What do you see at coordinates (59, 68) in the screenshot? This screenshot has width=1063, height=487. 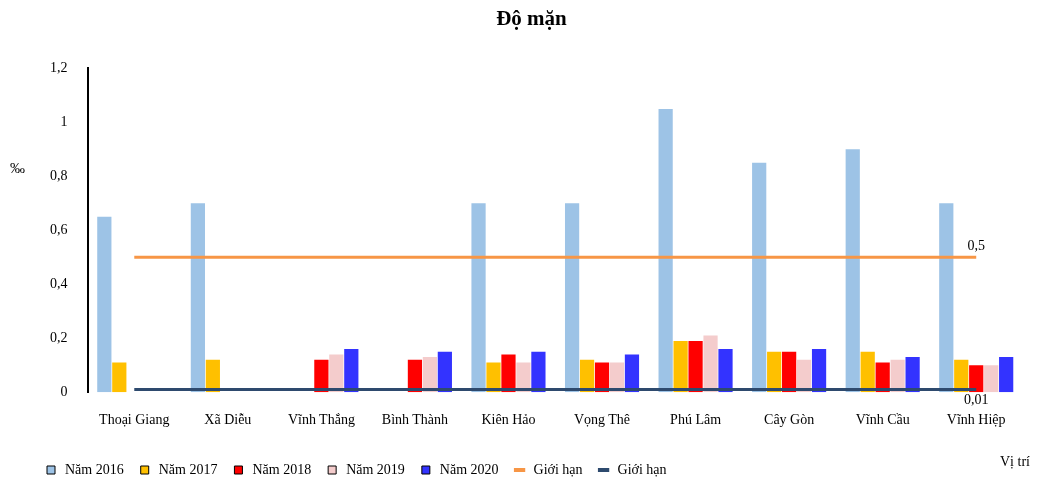 I see `y-tick-label: 1,2` at bounding box center [59, 68].